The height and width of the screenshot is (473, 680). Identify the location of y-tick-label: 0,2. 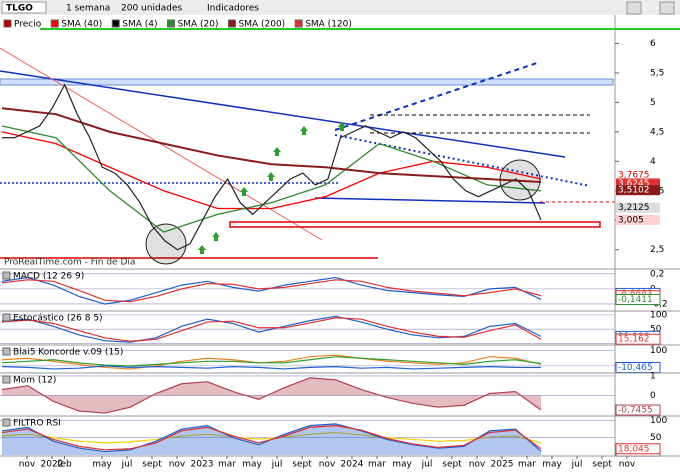
(657, 274).